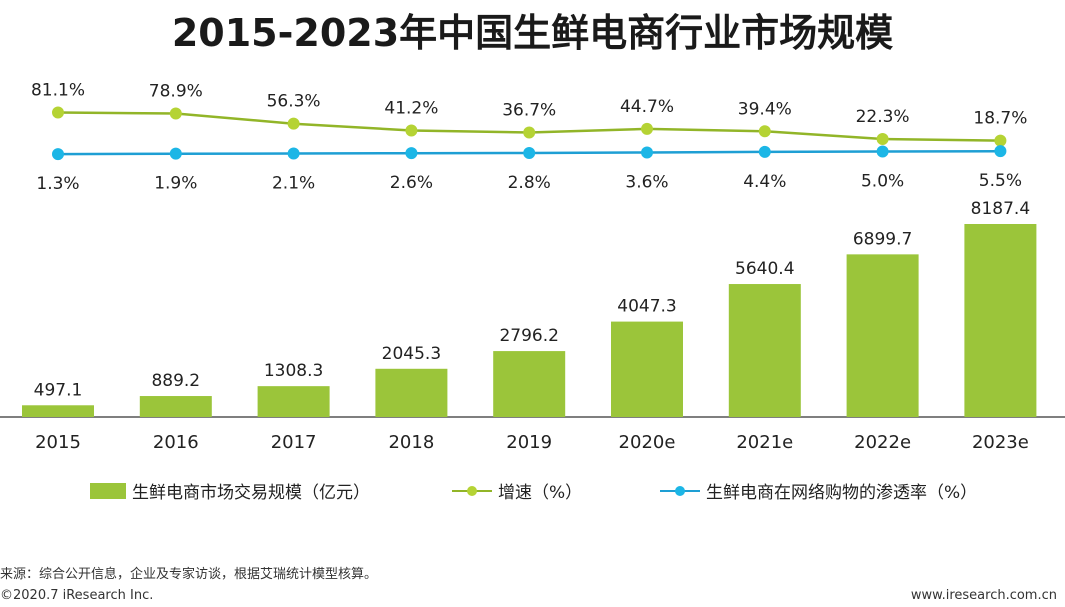 This screenshot has height=607, width=1065. I want to click on bar-2015, so click(58, 411).